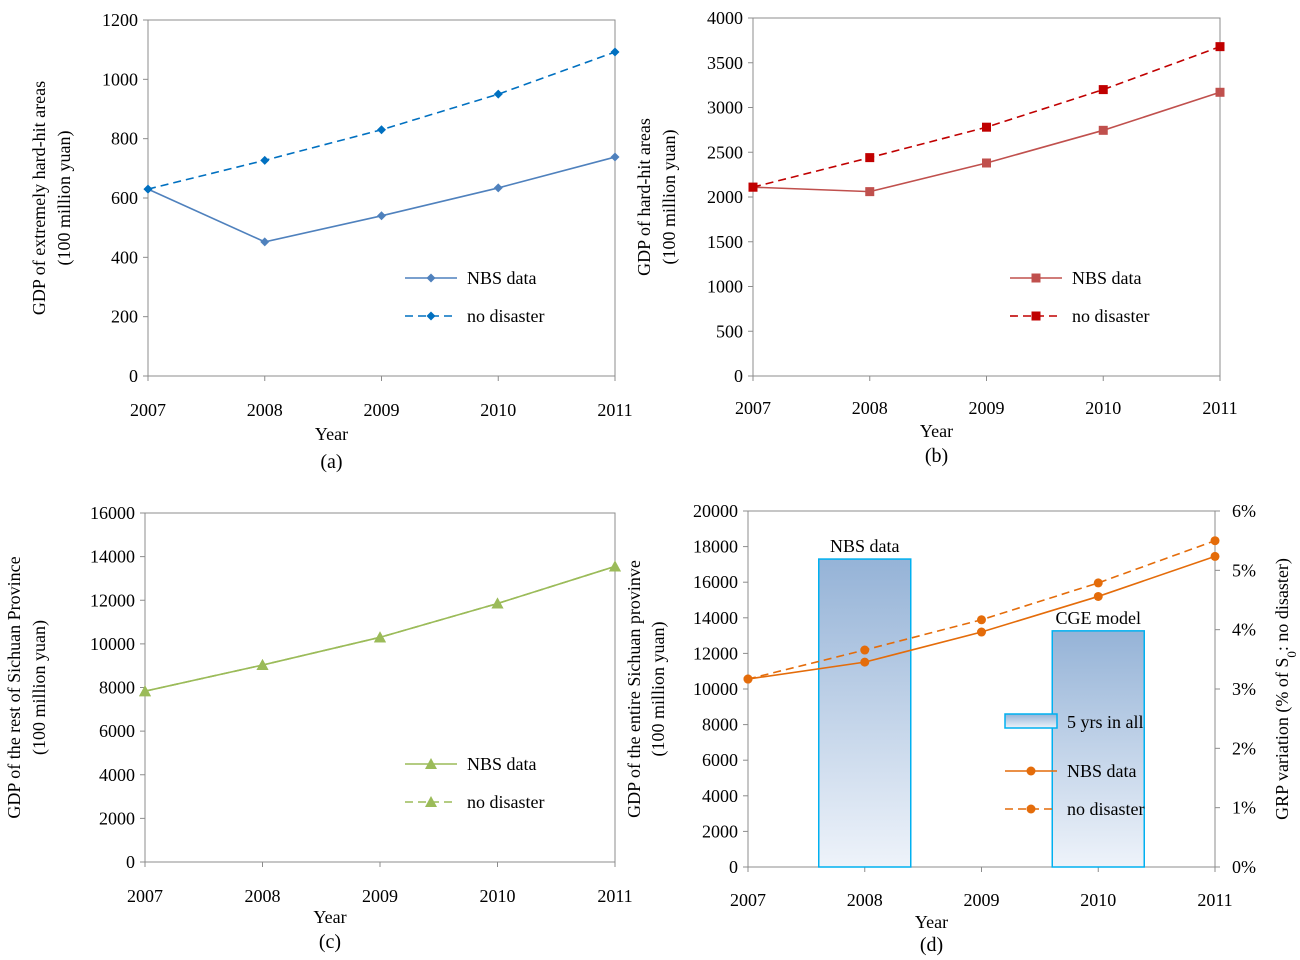 Image resolution: width=1300 pixels, height=960 pixels. What do you see at coordinates (1105, 722) in the screenshot?
I see `legend-label: 5 yrs in all` at bounding box center [1105, 722].